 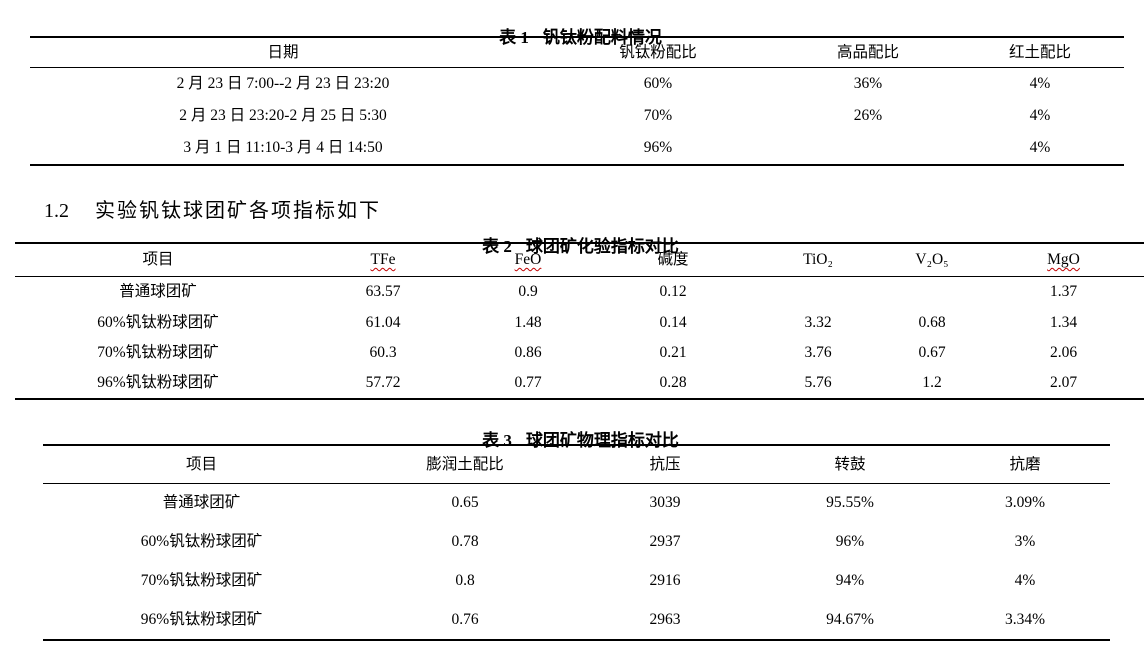 I want to click on section-number: 1.2, so click(x=56, y=211).